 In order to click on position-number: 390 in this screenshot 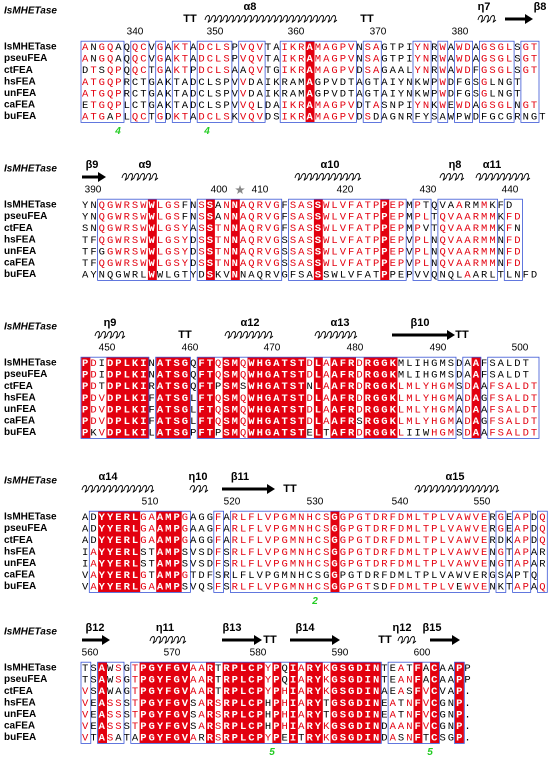, I will do `click(93, 190)`.